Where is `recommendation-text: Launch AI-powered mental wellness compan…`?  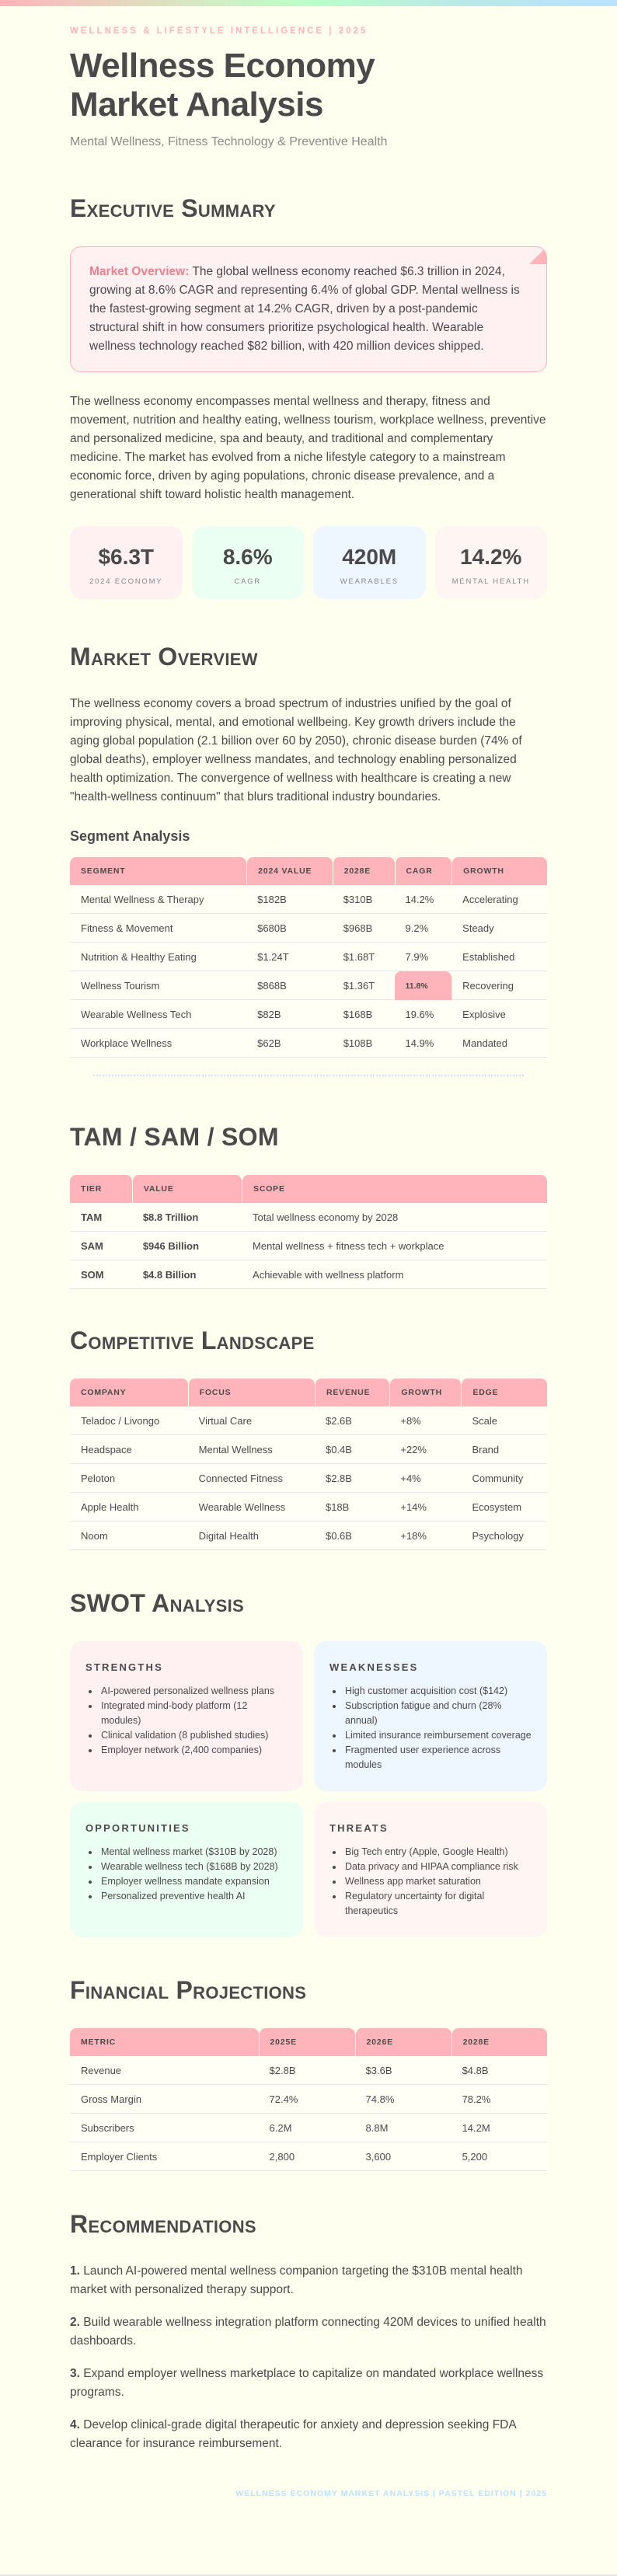 recommendation-text: Launch AI-powered mental wellness compan… is located at coordinates (296, 2280).